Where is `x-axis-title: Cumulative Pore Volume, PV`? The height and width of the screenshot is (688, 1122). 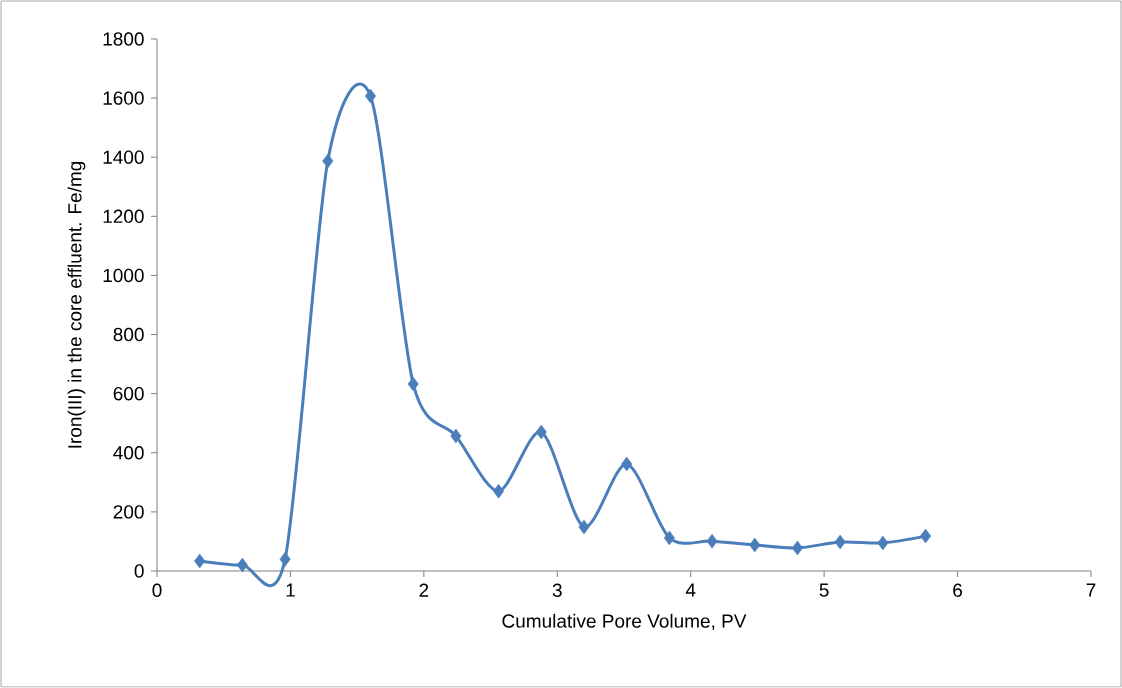
x-axis-title: Cumulative Pore Volume, PV is located at coordinates (624, 622).